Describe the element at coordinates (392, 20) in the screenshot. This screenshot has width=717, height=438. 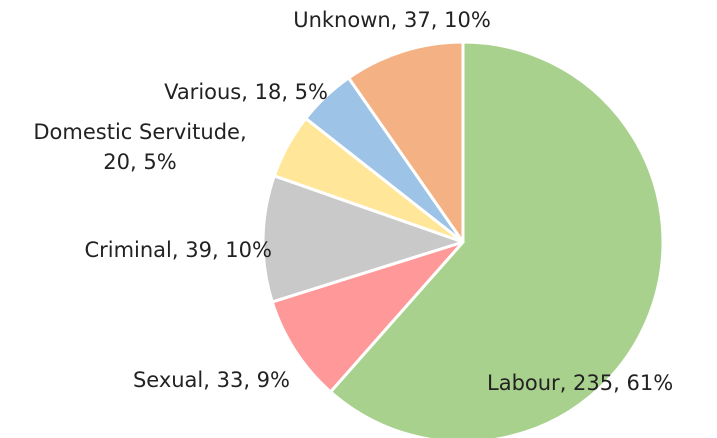
I see `data-label: Unknown, 37, 10%` at that location.